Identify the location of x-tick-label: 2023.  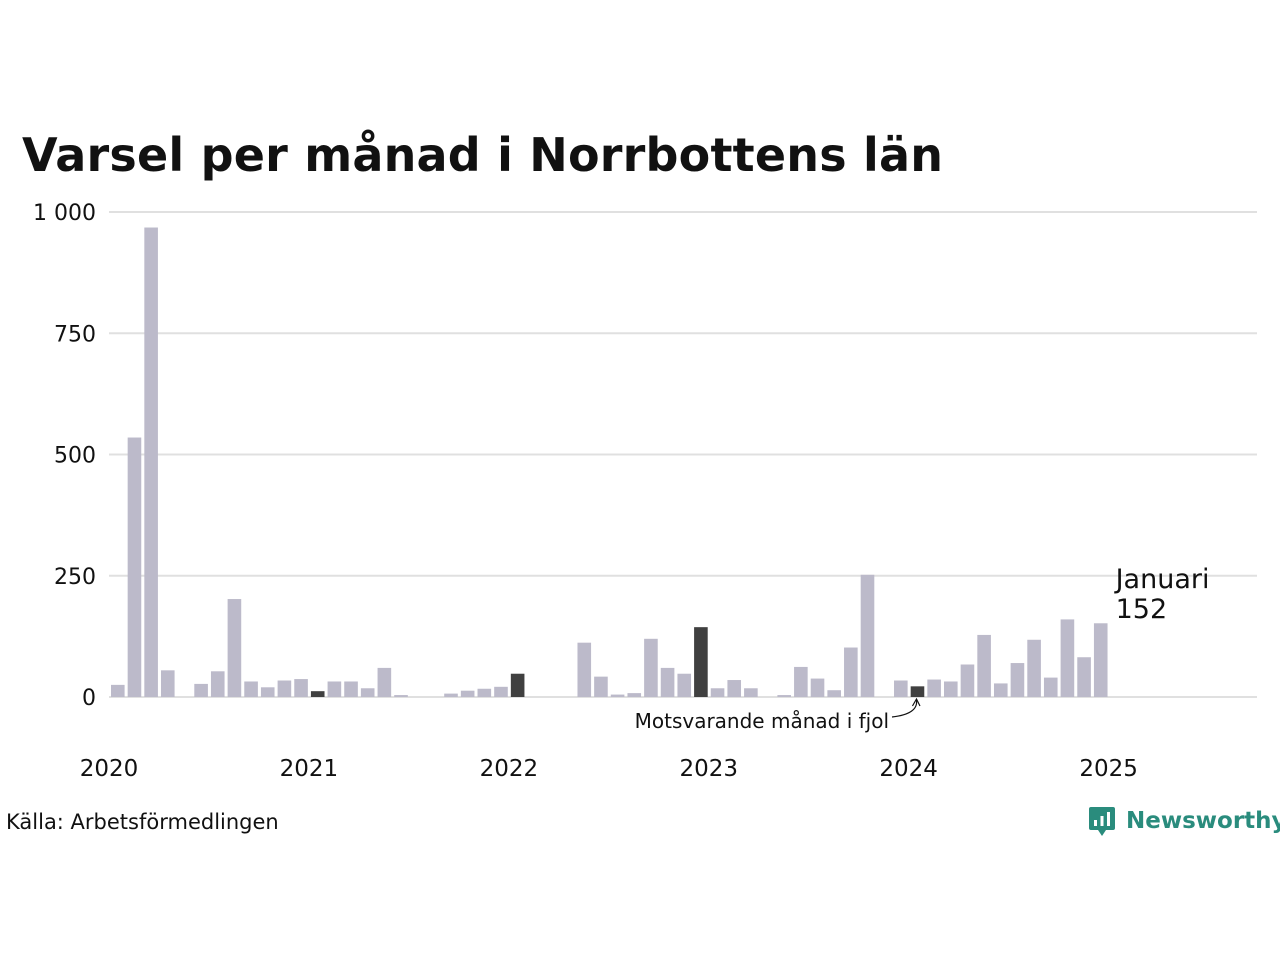
(708, 769).